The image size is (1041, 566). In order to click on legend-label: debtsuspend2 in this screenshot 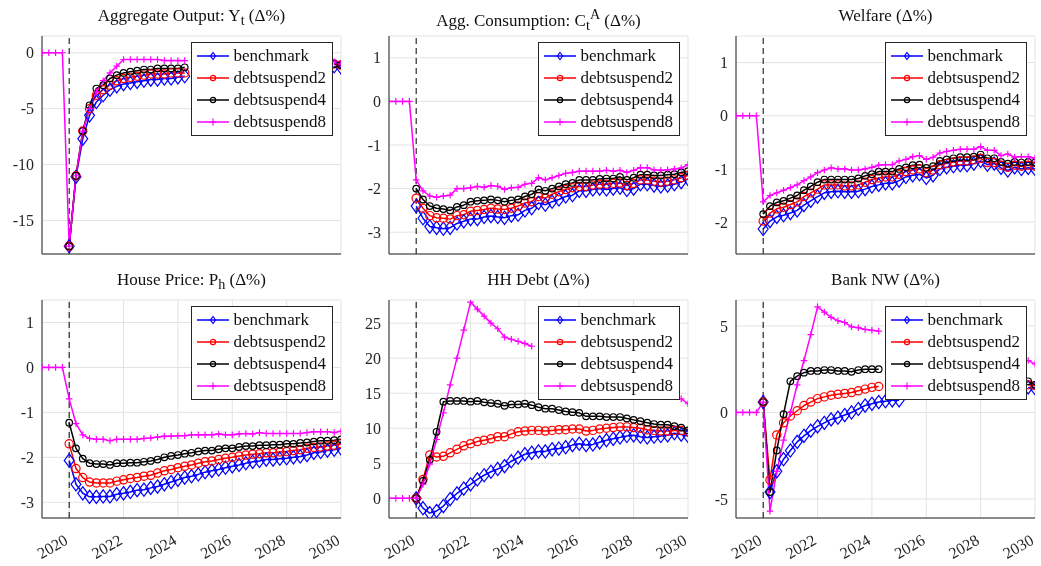, I will do `click(279, 342)`.